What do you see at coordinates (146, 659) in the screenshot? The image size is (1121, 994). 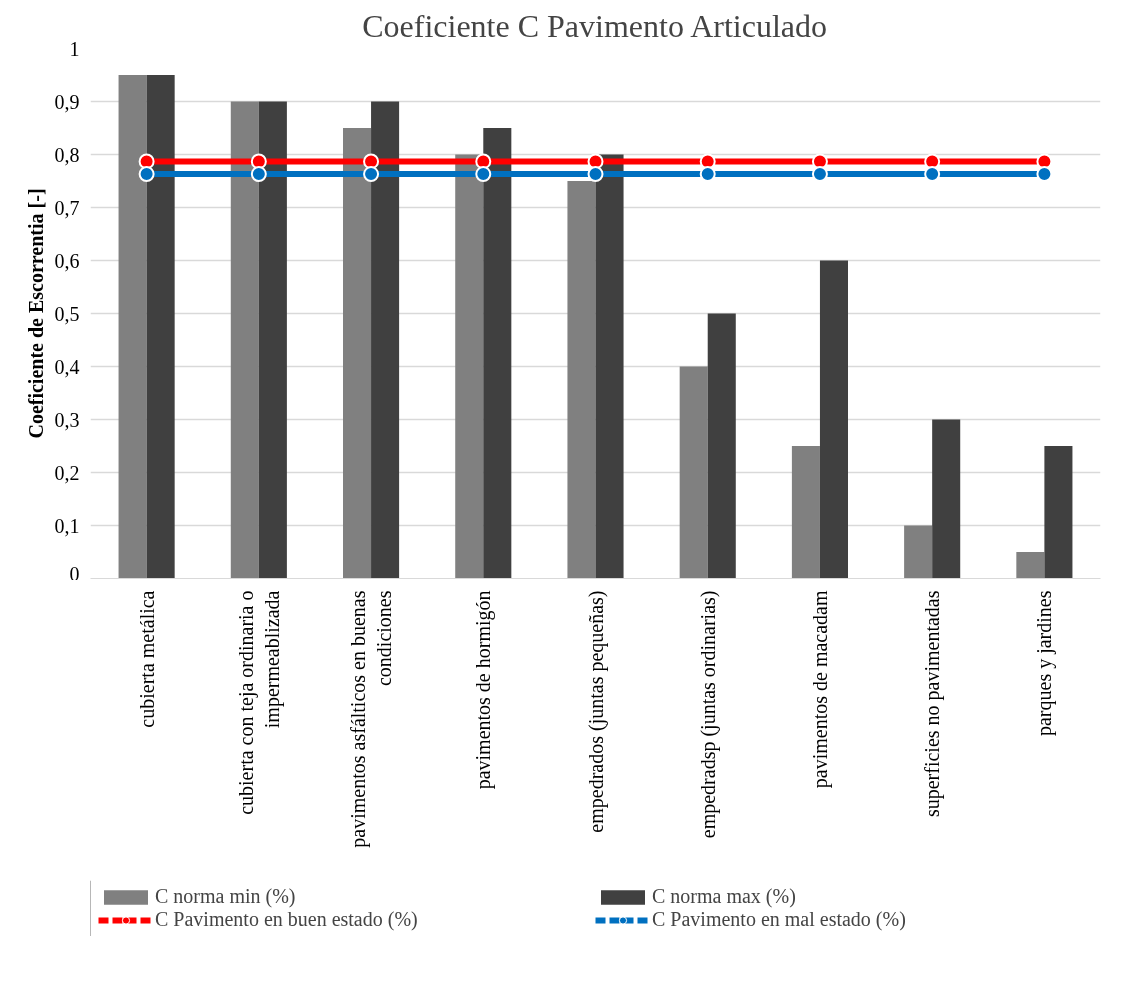 I see `x-tick-label: cubierta metálica` at bounding box center [146, 659].